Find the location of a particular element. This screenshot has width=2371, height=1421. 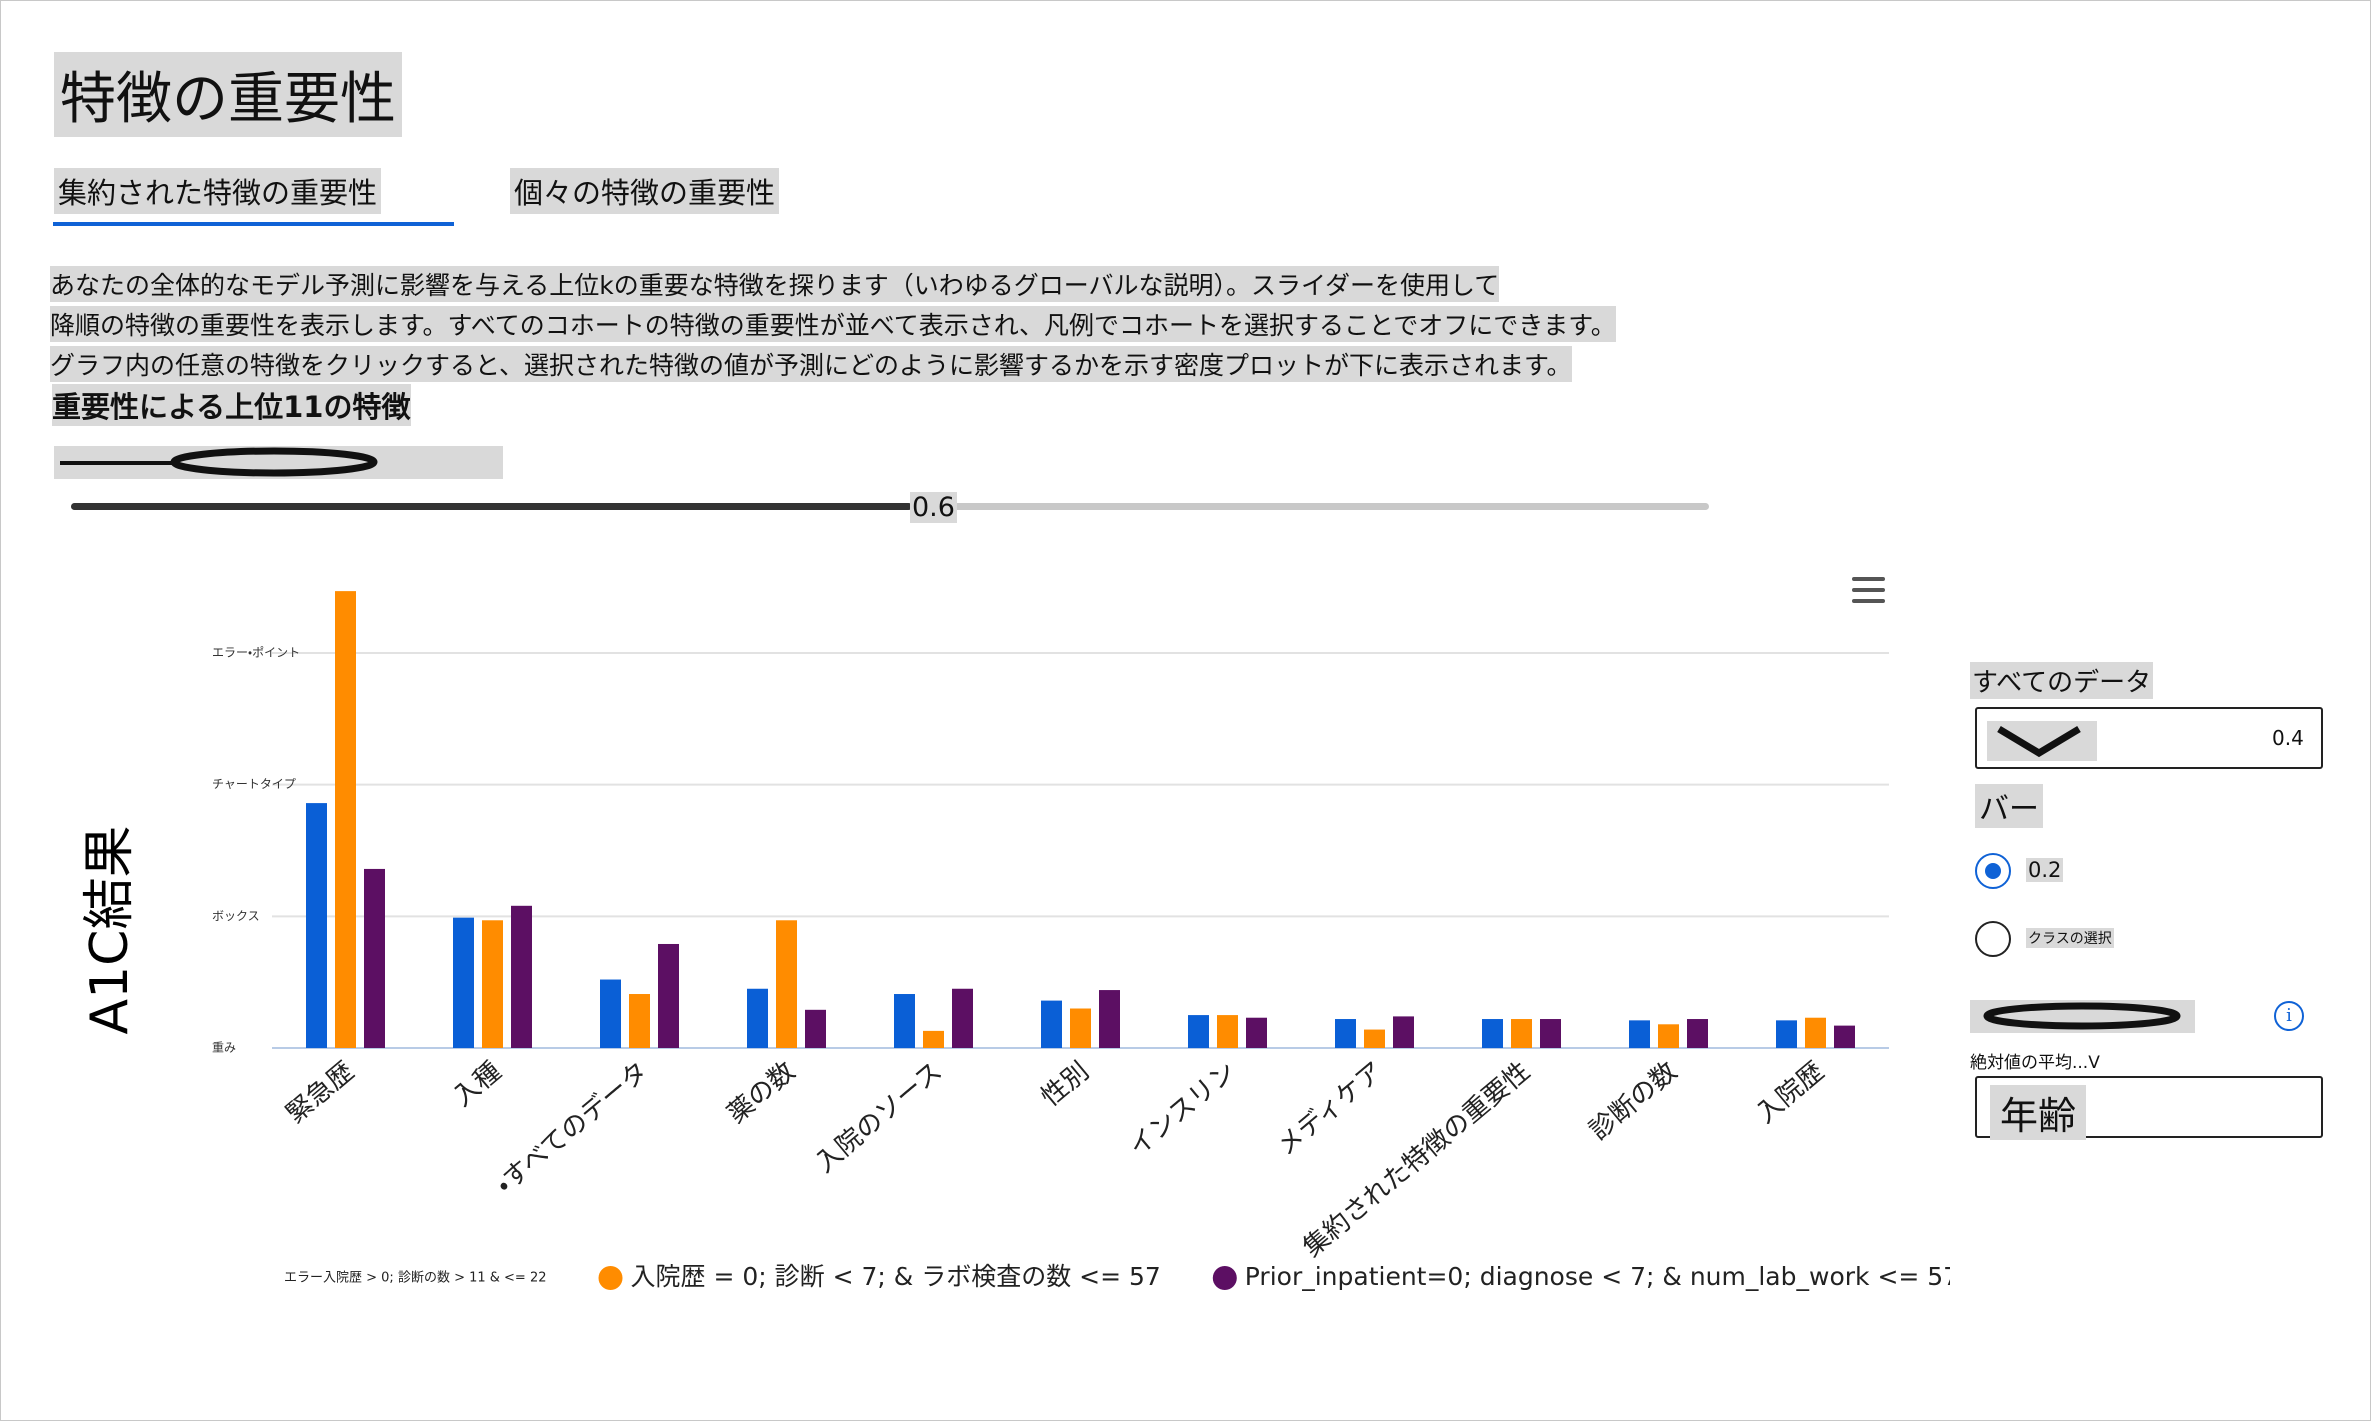

feature-value: 年齢 is located at coordinates (2038, 1112).